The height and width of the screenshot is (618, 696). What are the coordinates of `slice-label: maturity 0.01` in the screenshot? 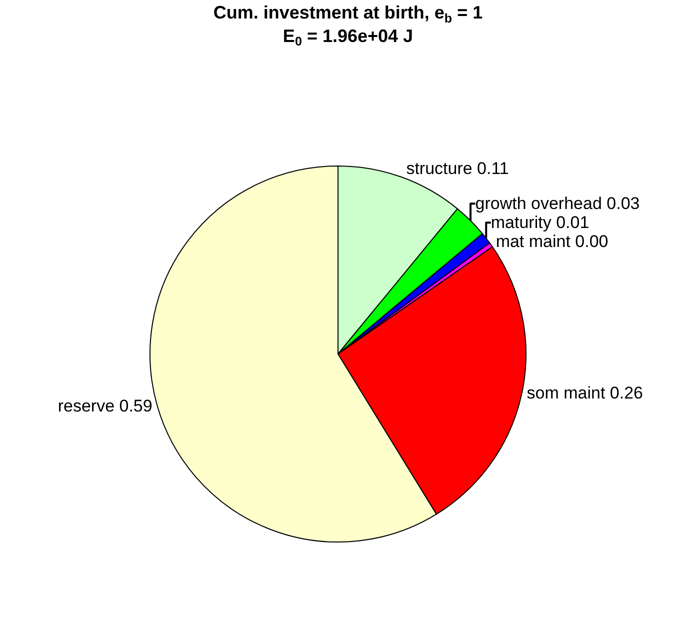 It's located at (540, 222).